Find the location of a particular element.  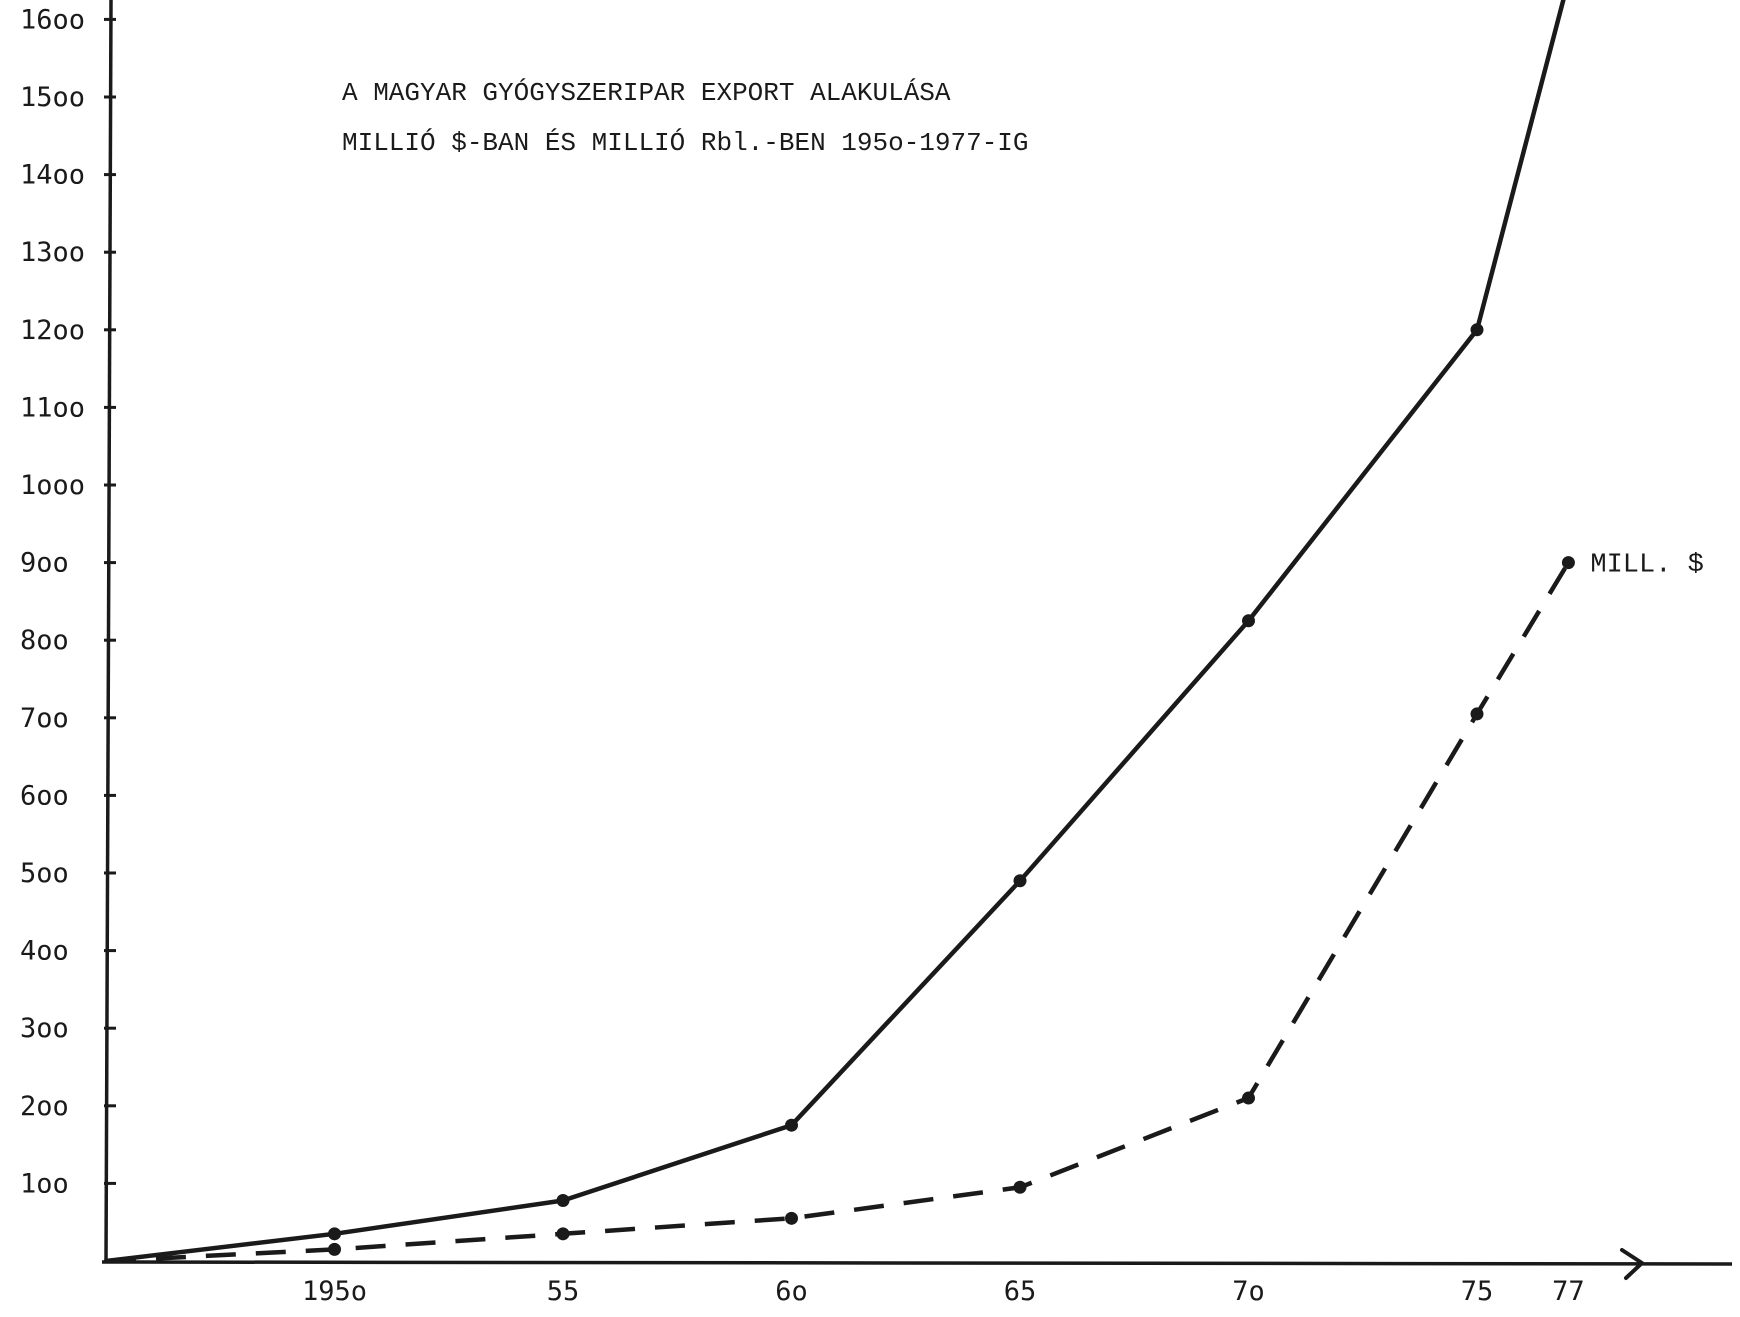

y-tick-label: 13oo is located at coordinates (52, 252).